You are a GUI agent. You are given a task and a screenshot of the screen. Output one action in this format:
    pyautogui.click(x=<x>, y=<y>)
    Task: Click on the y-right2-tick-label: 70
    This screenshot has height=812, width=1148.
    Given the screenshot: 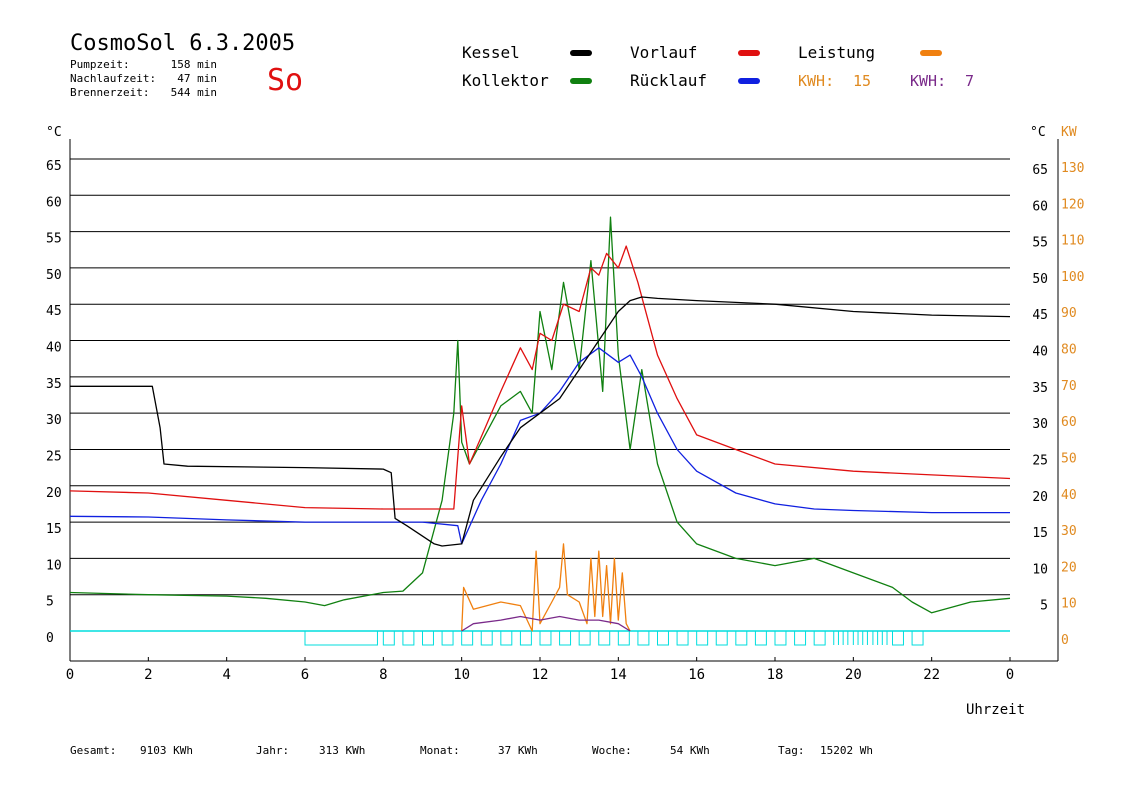 What is the action you would take?
    pyautogui.click(x=1069, y=386)
    